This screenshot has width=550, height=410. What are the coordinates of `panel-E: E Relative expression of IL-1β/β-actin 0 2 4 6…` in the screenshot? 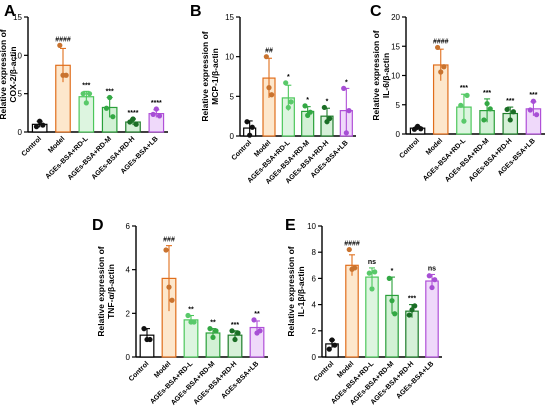 It's located at (363, 312).